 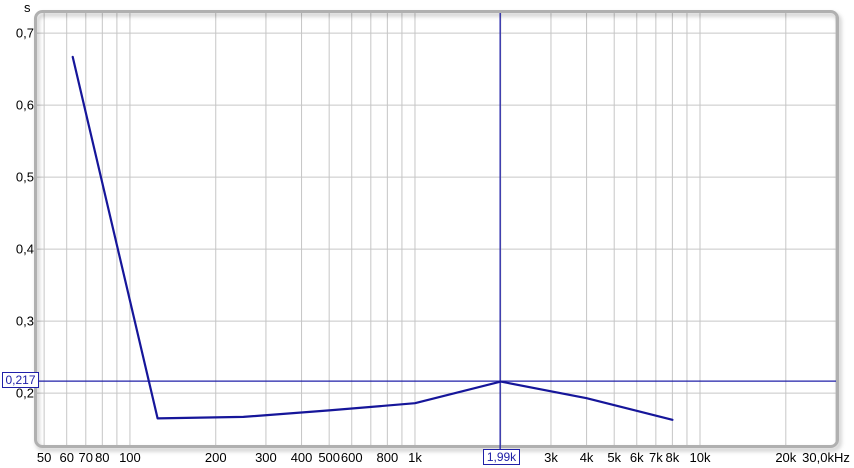 I want to click on y-tick-label: 0,3, so click(x=25, y=321).